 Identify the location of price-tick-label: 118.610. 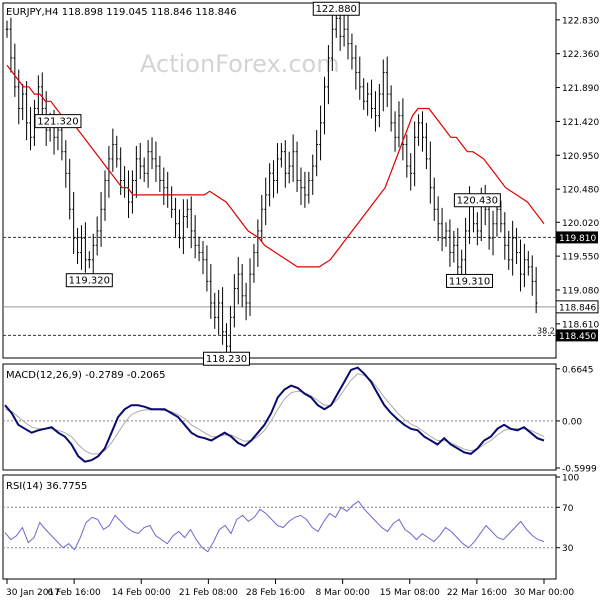
(580, 325).